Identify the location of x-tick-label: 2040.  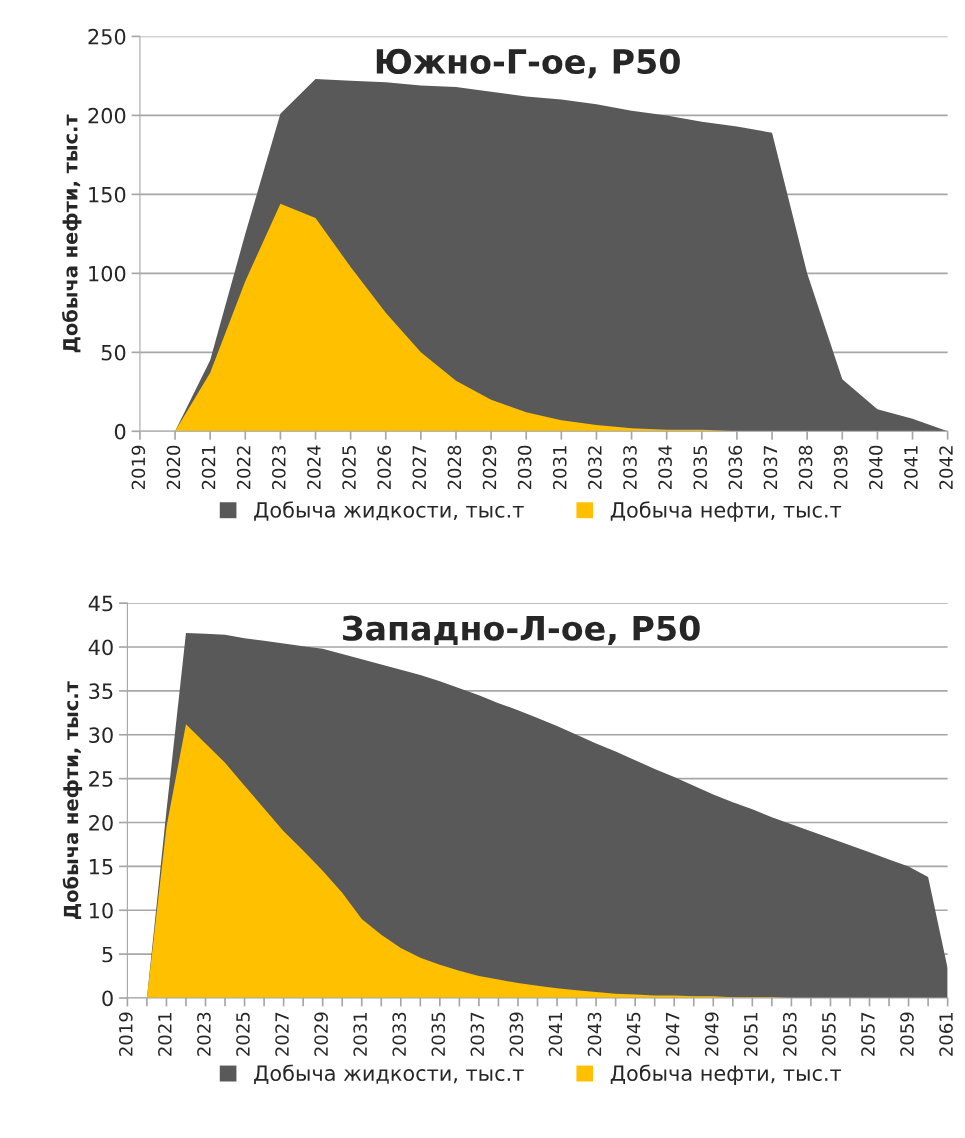
(875, 467).